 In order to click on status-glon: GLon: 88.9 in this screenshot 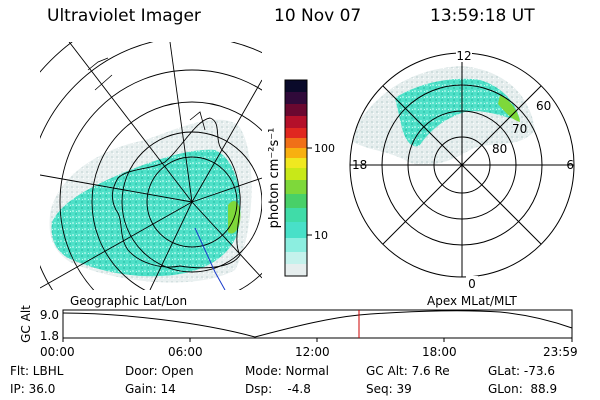, I will do `click(523, 389)`.